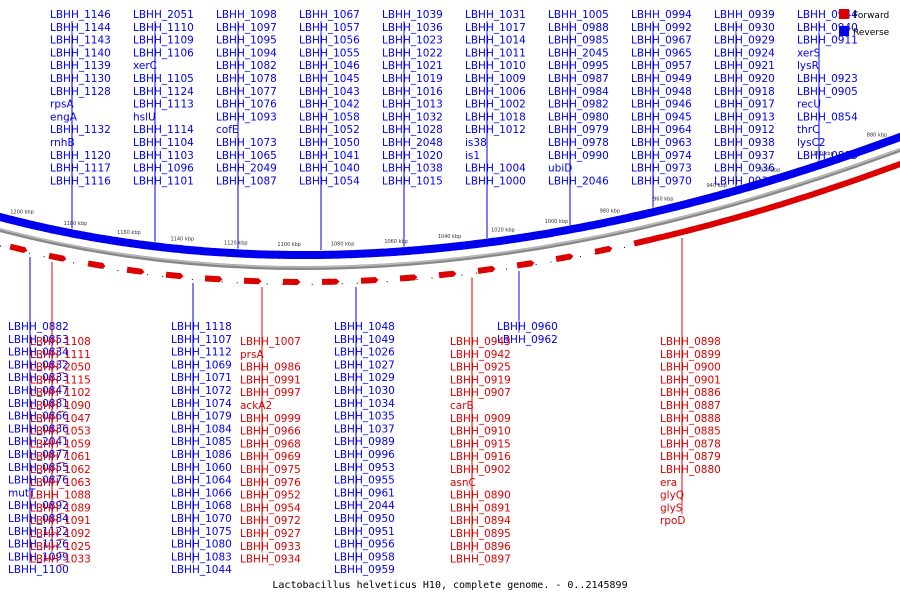 The height and width of the screenshot is (600, 900). What do you see at coordinates (60, 496) in the screenshot?
I see `forward-gene-label: LBHH_1088` at bounding box center [60, 496].